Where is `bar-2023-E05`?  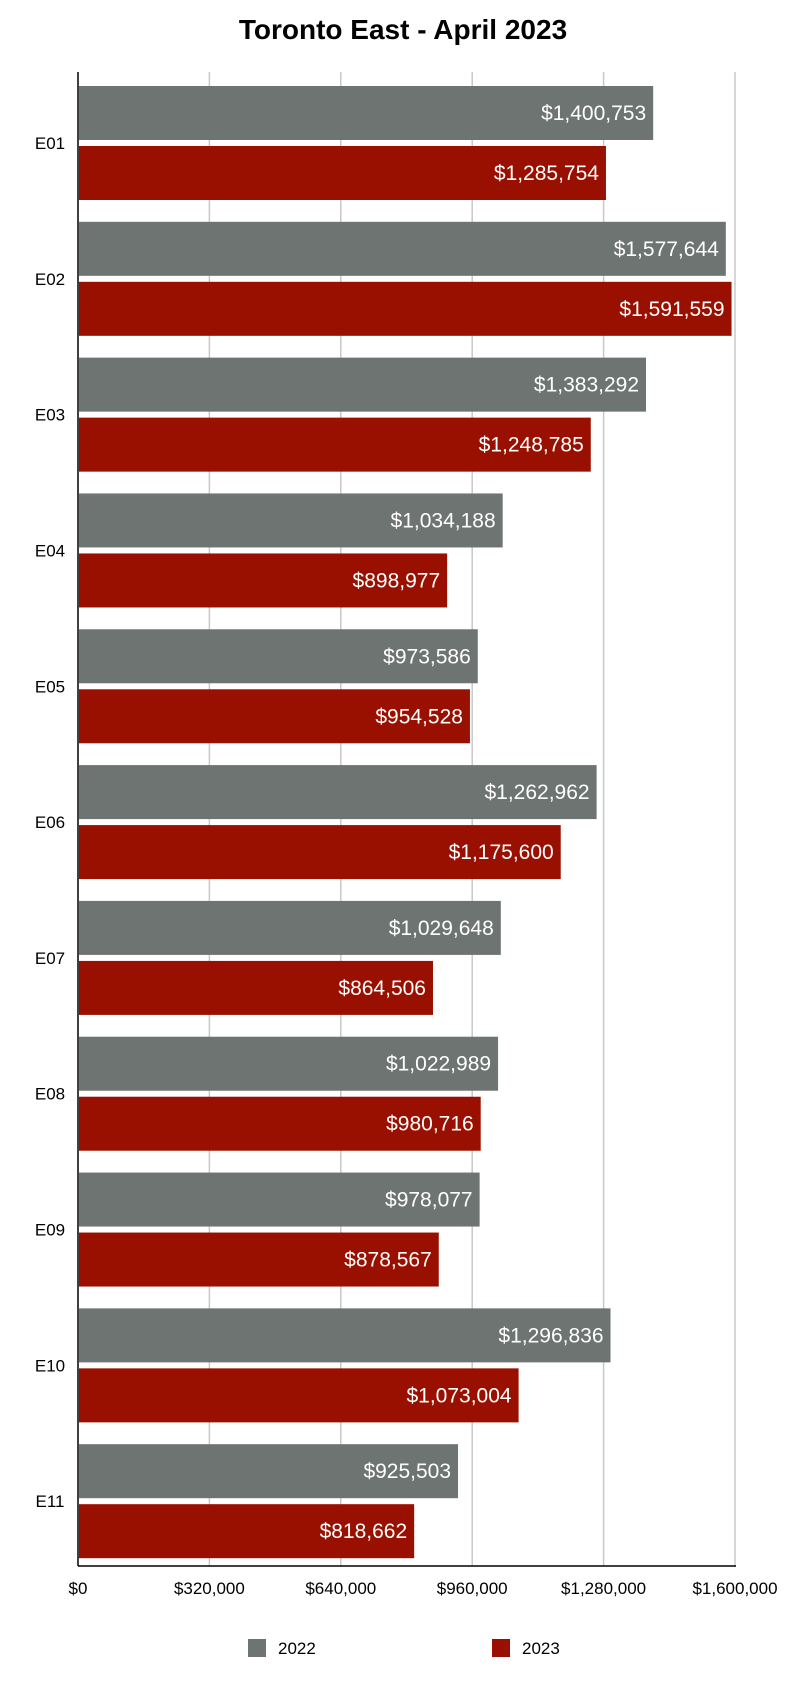 bar-2023-E05 is located at coordinates (274, 716).